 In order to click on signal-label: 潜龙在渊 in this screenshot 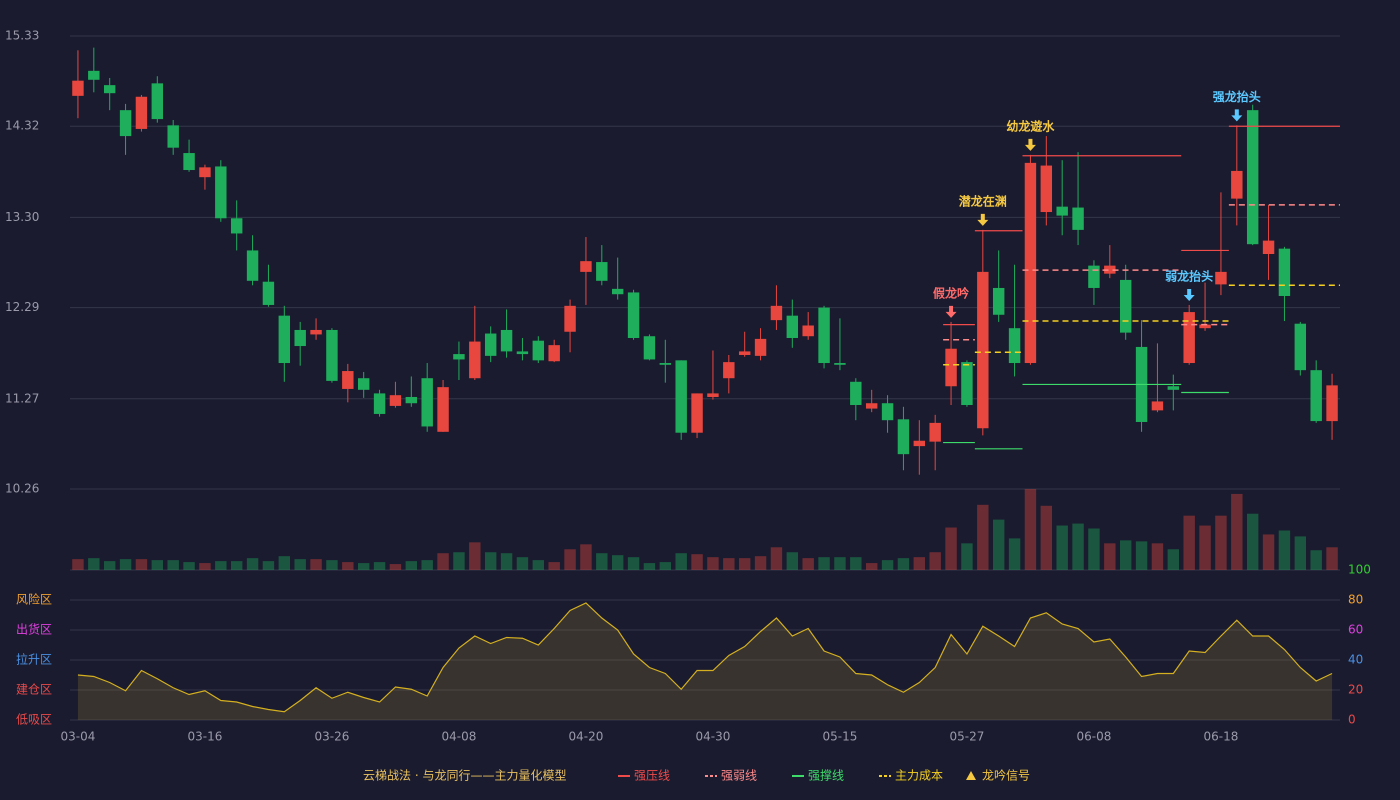, I will do `click(983, 200)`.